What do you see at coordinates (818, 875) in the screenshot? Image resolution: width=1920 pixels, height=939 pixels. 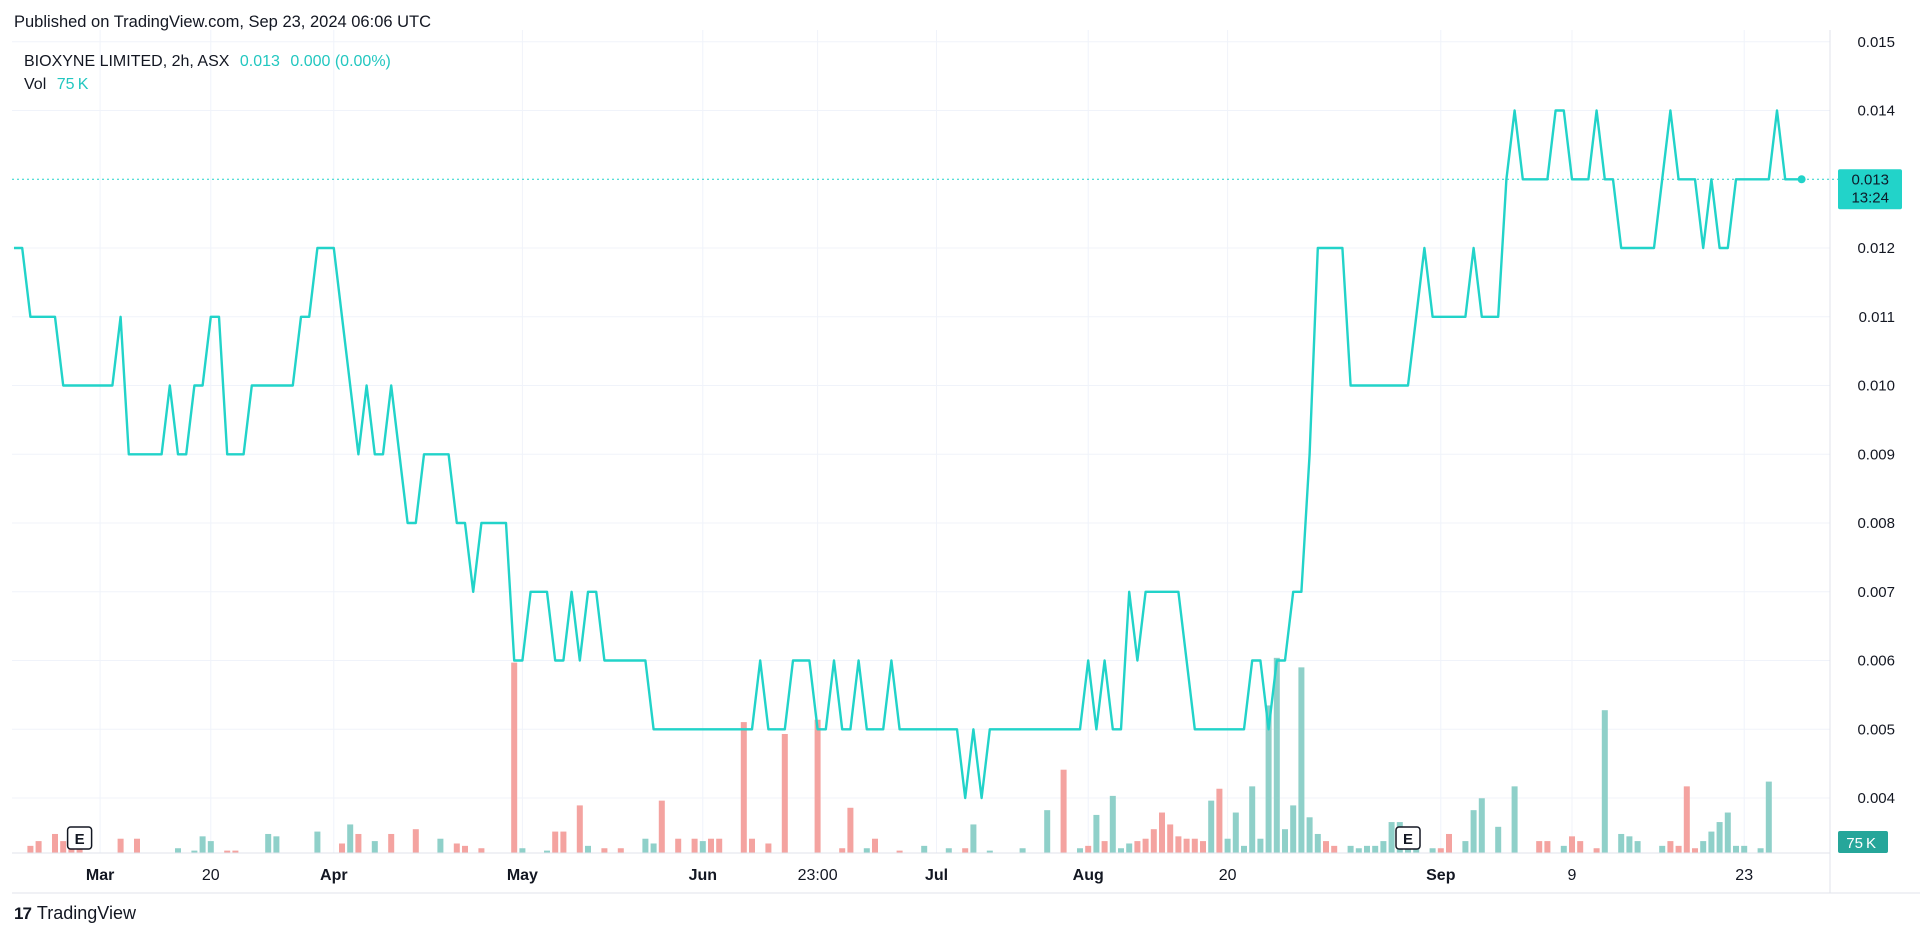 I see `x-tick-label: 23:00` at bounding box center [818, 875].